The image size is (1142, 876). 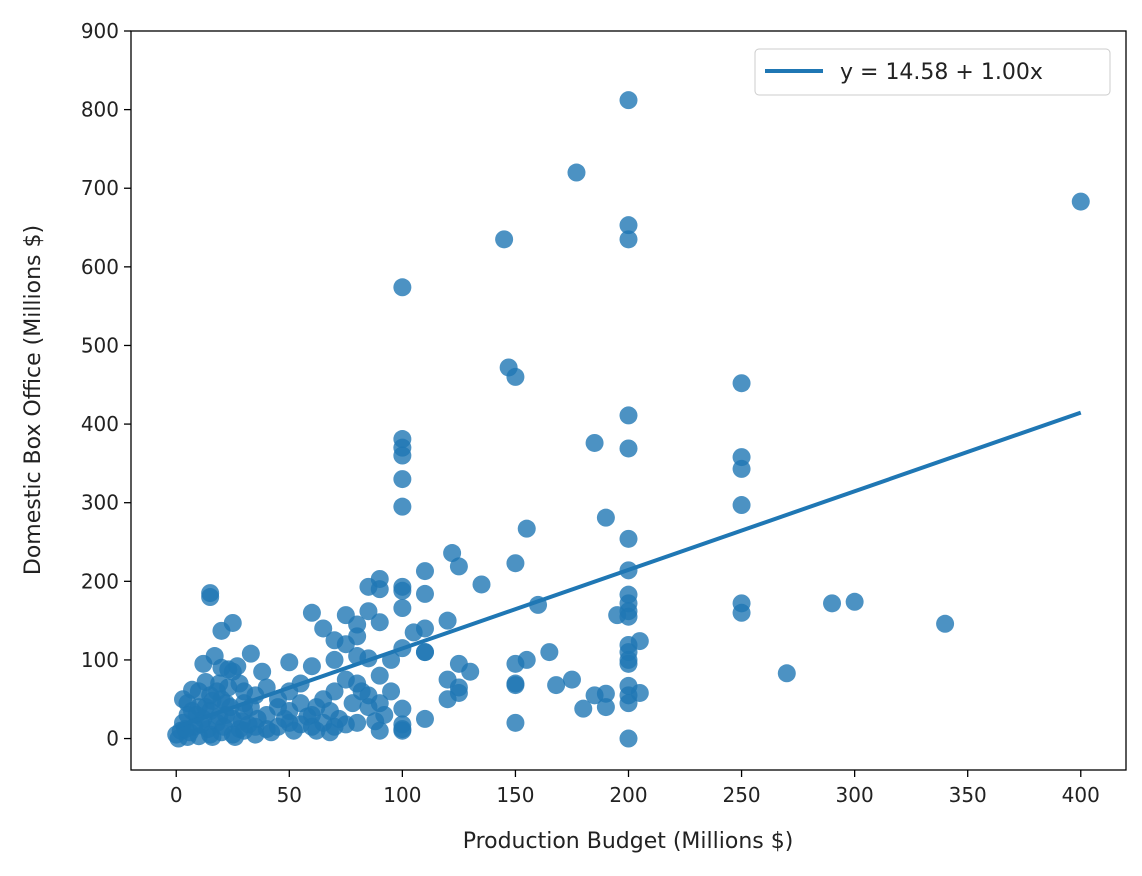 I want to click on legend-box, so click(x=932, y=72).